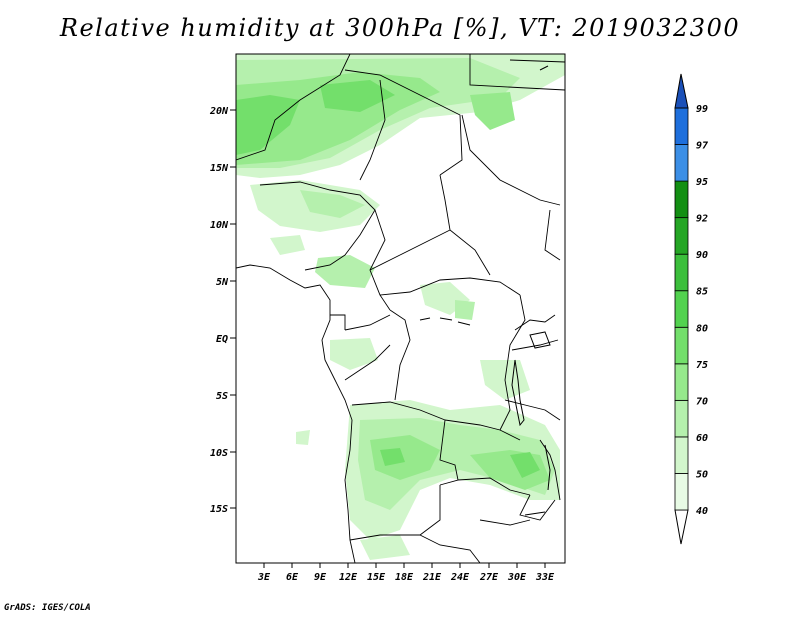 This screenshot has height=618, width=800. I want to click on lon-ticks, so click(404, 565).